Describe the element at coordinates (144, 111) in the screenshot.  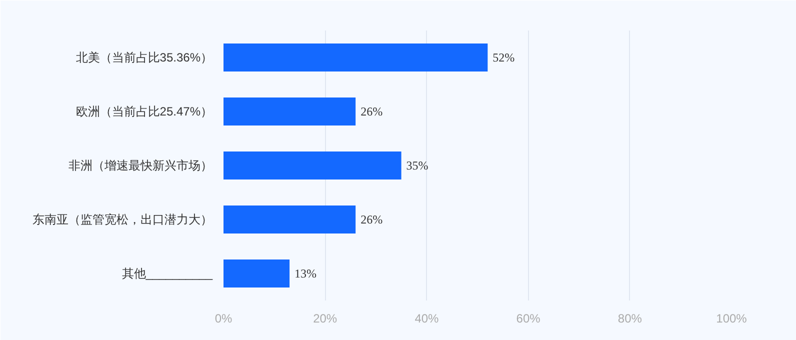
I see `y-tick-label: 欧洲（当前占比25.47%）` at that location.